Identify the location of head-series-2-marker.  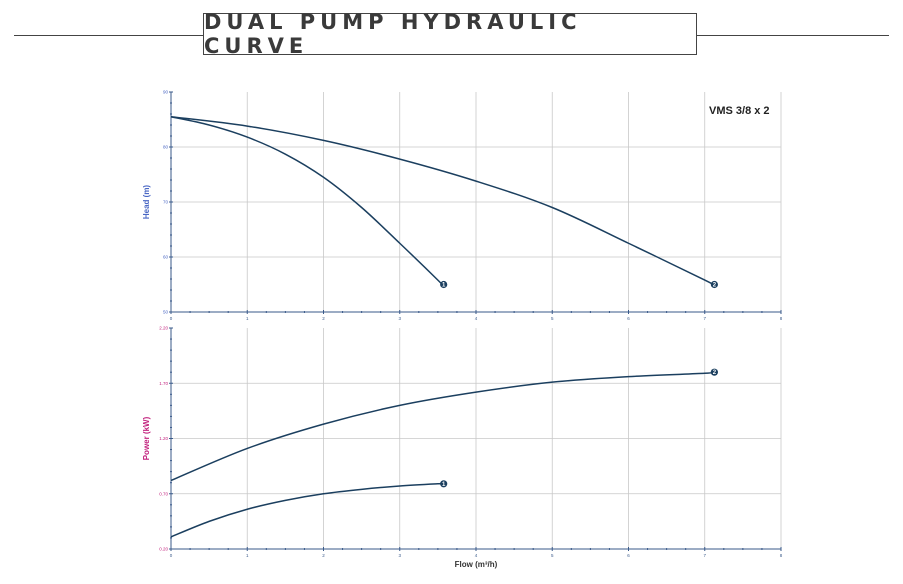
(714, 284).